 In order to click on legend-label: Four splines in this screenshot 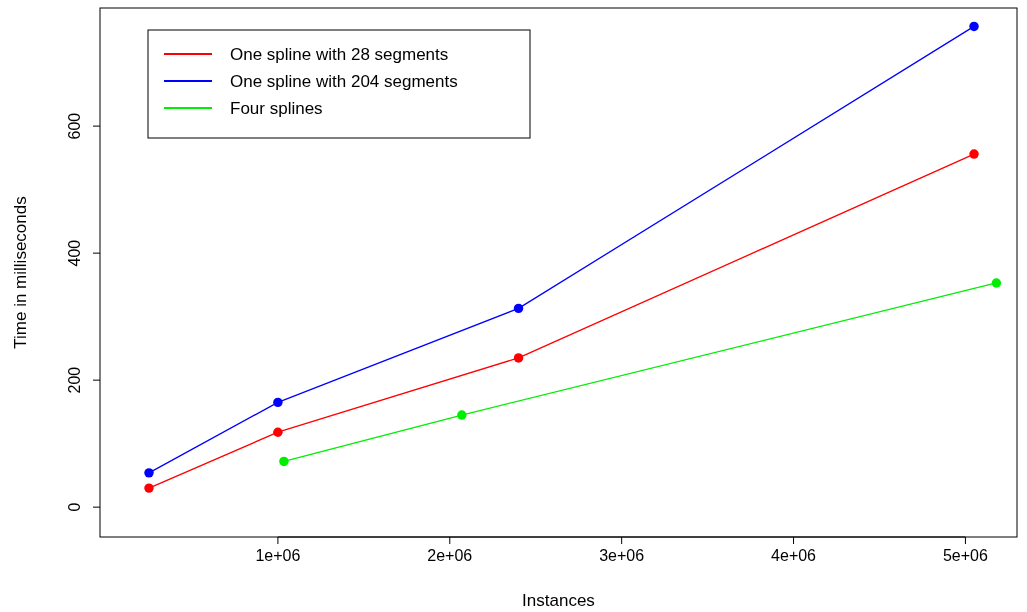, I will do `click(276, 108)`.